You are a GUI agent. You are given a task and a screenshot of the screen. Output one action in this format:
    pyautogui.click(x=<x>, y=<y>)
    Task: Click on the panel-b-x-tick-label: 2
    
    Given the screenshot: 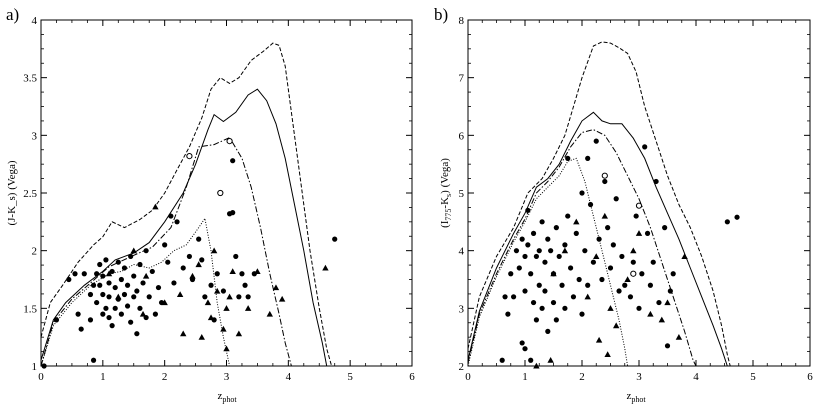 What is the action you would take?
    pyautogui.click(x=582, y=377)
    